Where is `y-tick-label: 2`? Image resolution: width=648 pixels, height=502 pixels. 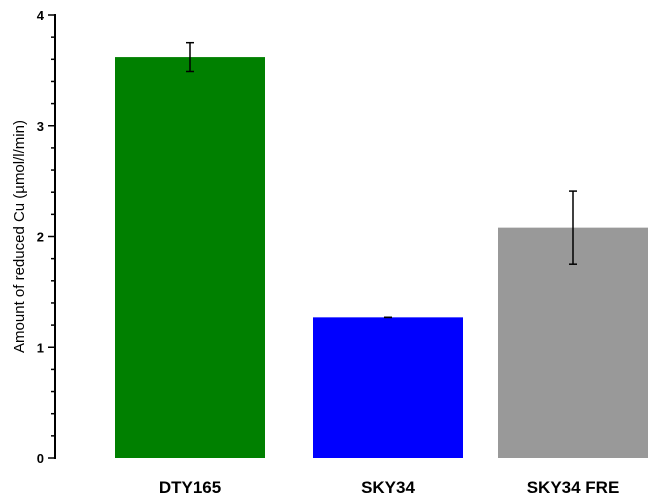 y-tick-label: 2 is located at coordinates (40, 237).